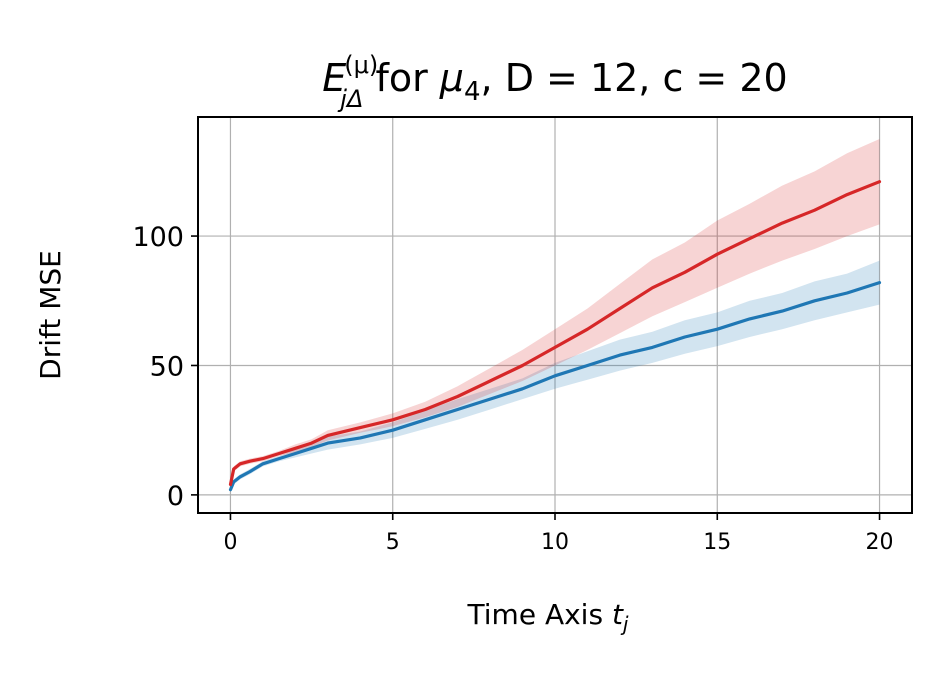 The width and height of the screenshot is (941, 675). What do you see at coordinates (880, 542) in the screenshot?
I see `x-tick-label-4: 20` at bounding box center [880, 542].